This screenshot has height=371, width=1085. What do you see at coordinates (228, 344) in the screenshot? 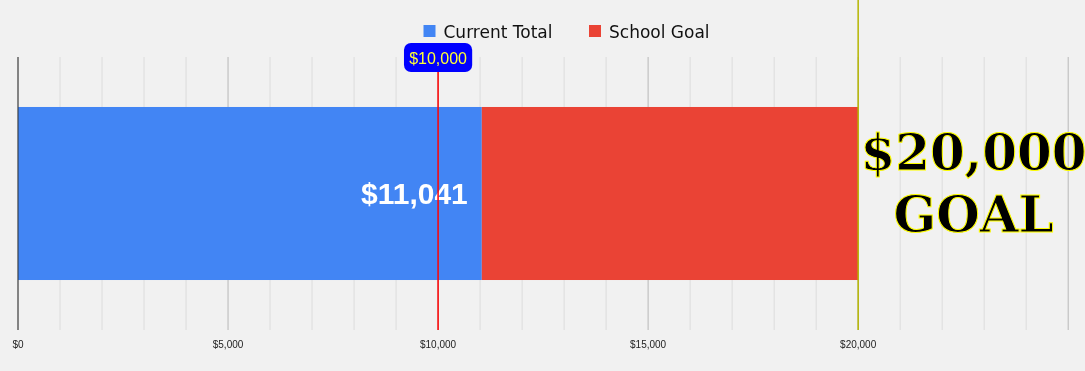
I see `x-tick-label: $5,000` at bounding box center [228, 344].